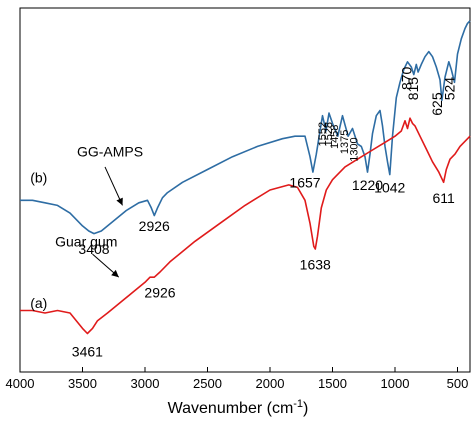  I want to click on x-tick-label: 1000, so click(395, 383).